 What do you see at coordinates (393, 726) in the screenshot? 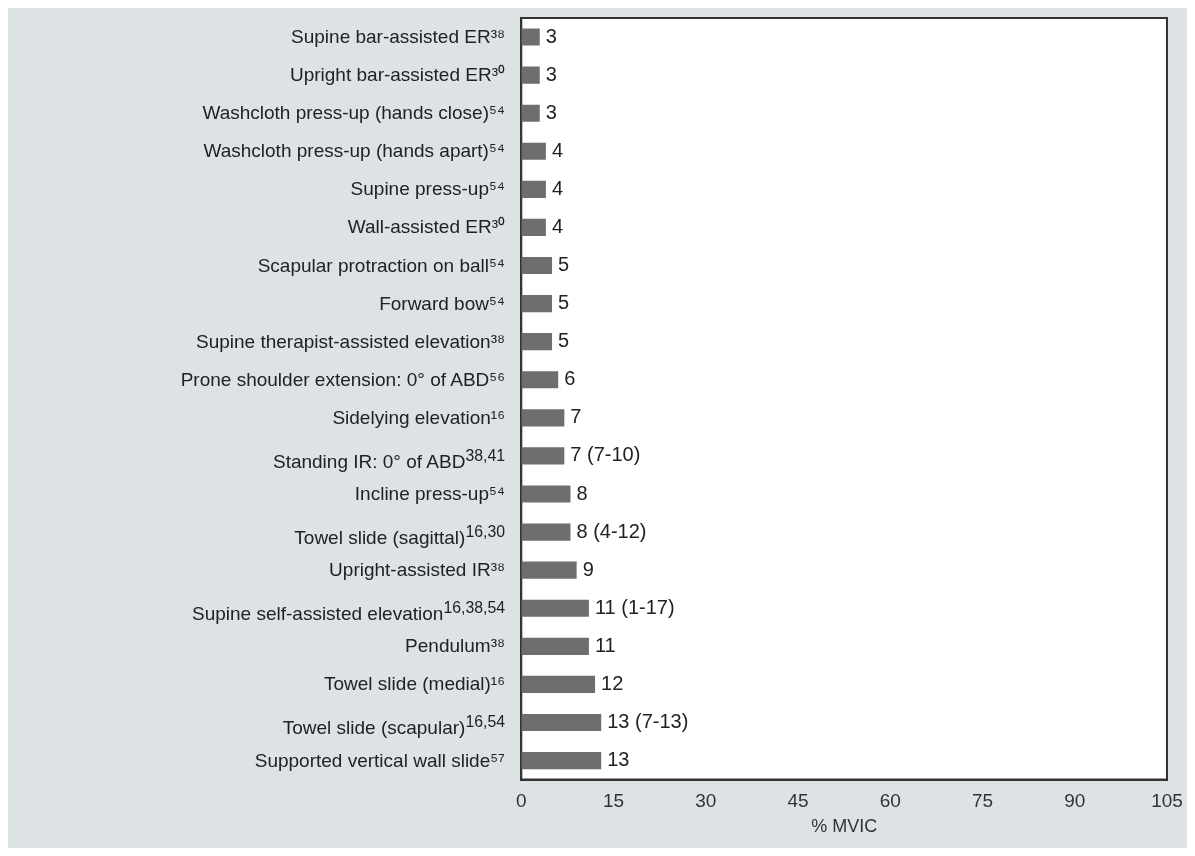
I see `y-tick-label: Towel slide (scapular)$^{16,54}$` at bounding box center [393, 726].